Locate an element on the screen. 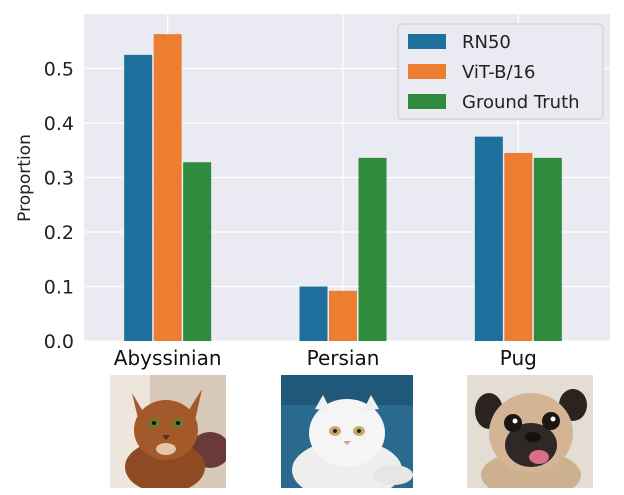 This screenshot has height=495, width=624. bar-rn50-persian is located at coordinates (313, 313).